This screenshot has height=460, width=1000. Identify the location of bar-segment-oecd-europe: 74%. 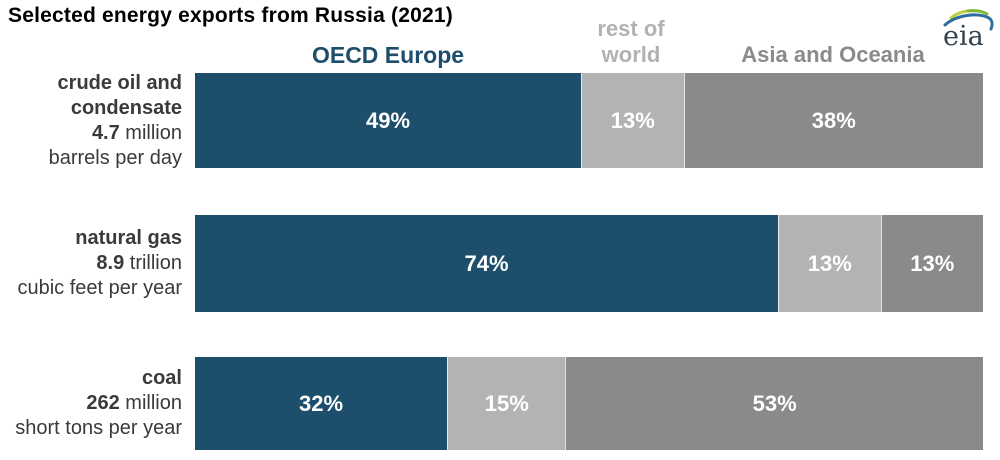
(487, 263).